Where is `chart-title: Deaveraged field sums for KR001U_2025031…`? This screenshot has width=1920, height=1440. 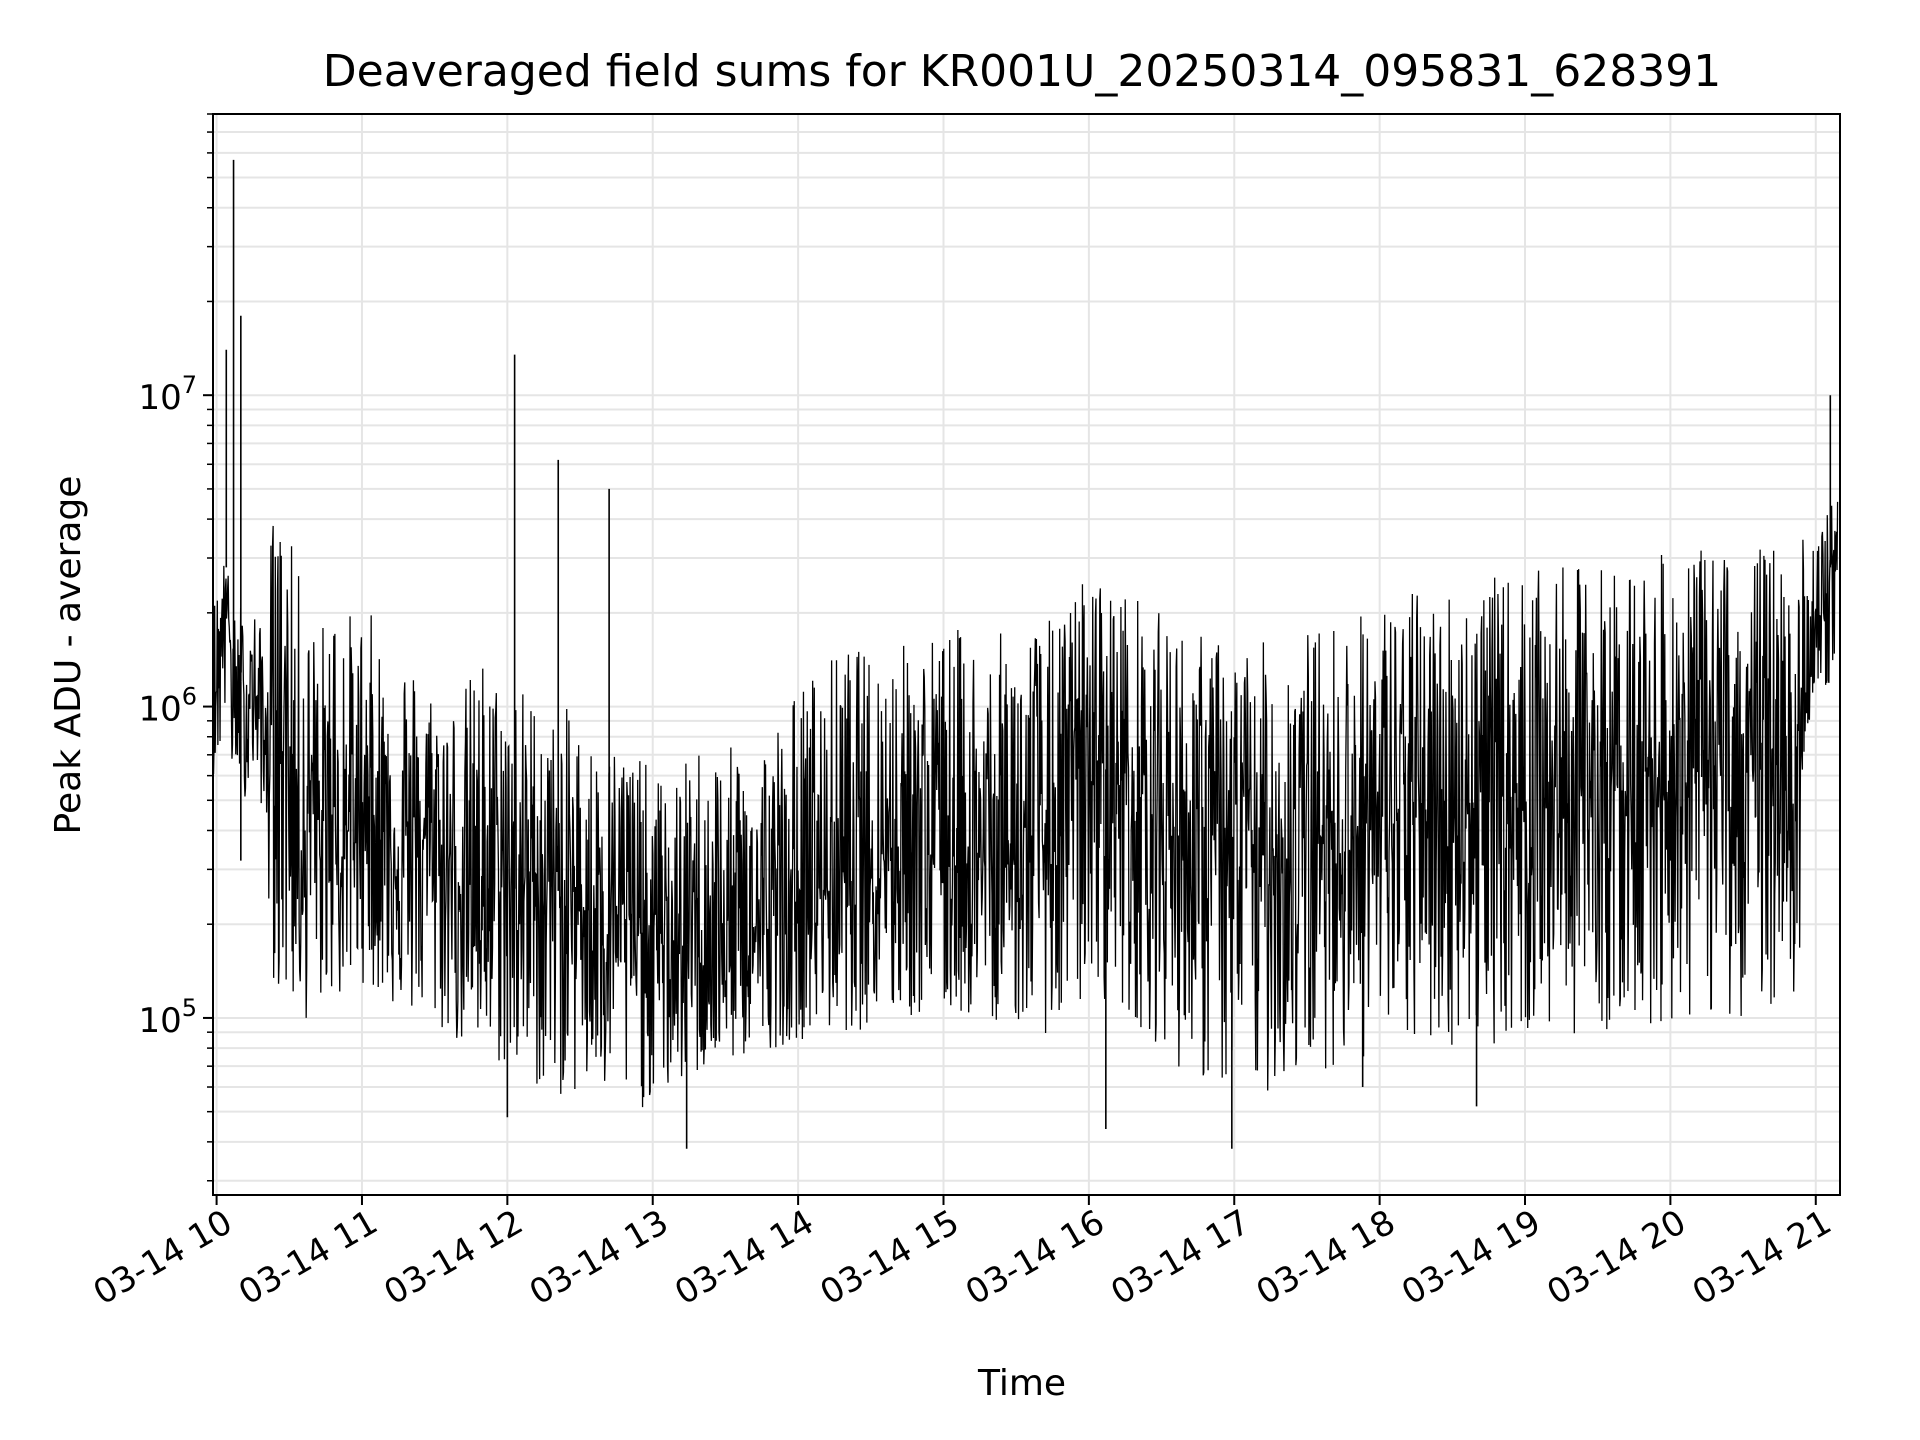 chart-title: Deaveraged field sums for KR001U_2025031… is located at coordinates (1022, 71).